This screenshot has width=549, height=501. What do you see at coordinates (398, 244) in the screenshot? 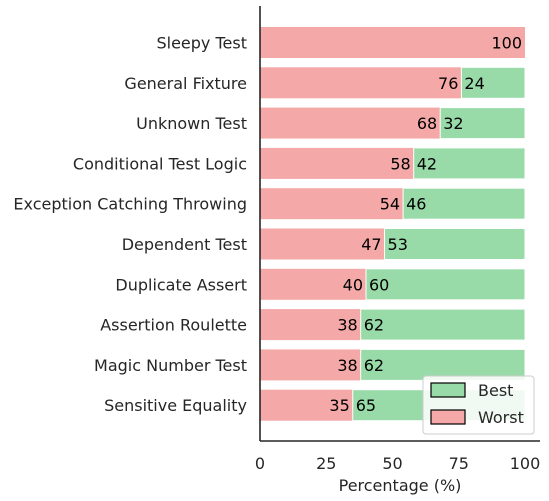
I see `data-label-best-dependent-test: 53` at bounding box center [398, 244].